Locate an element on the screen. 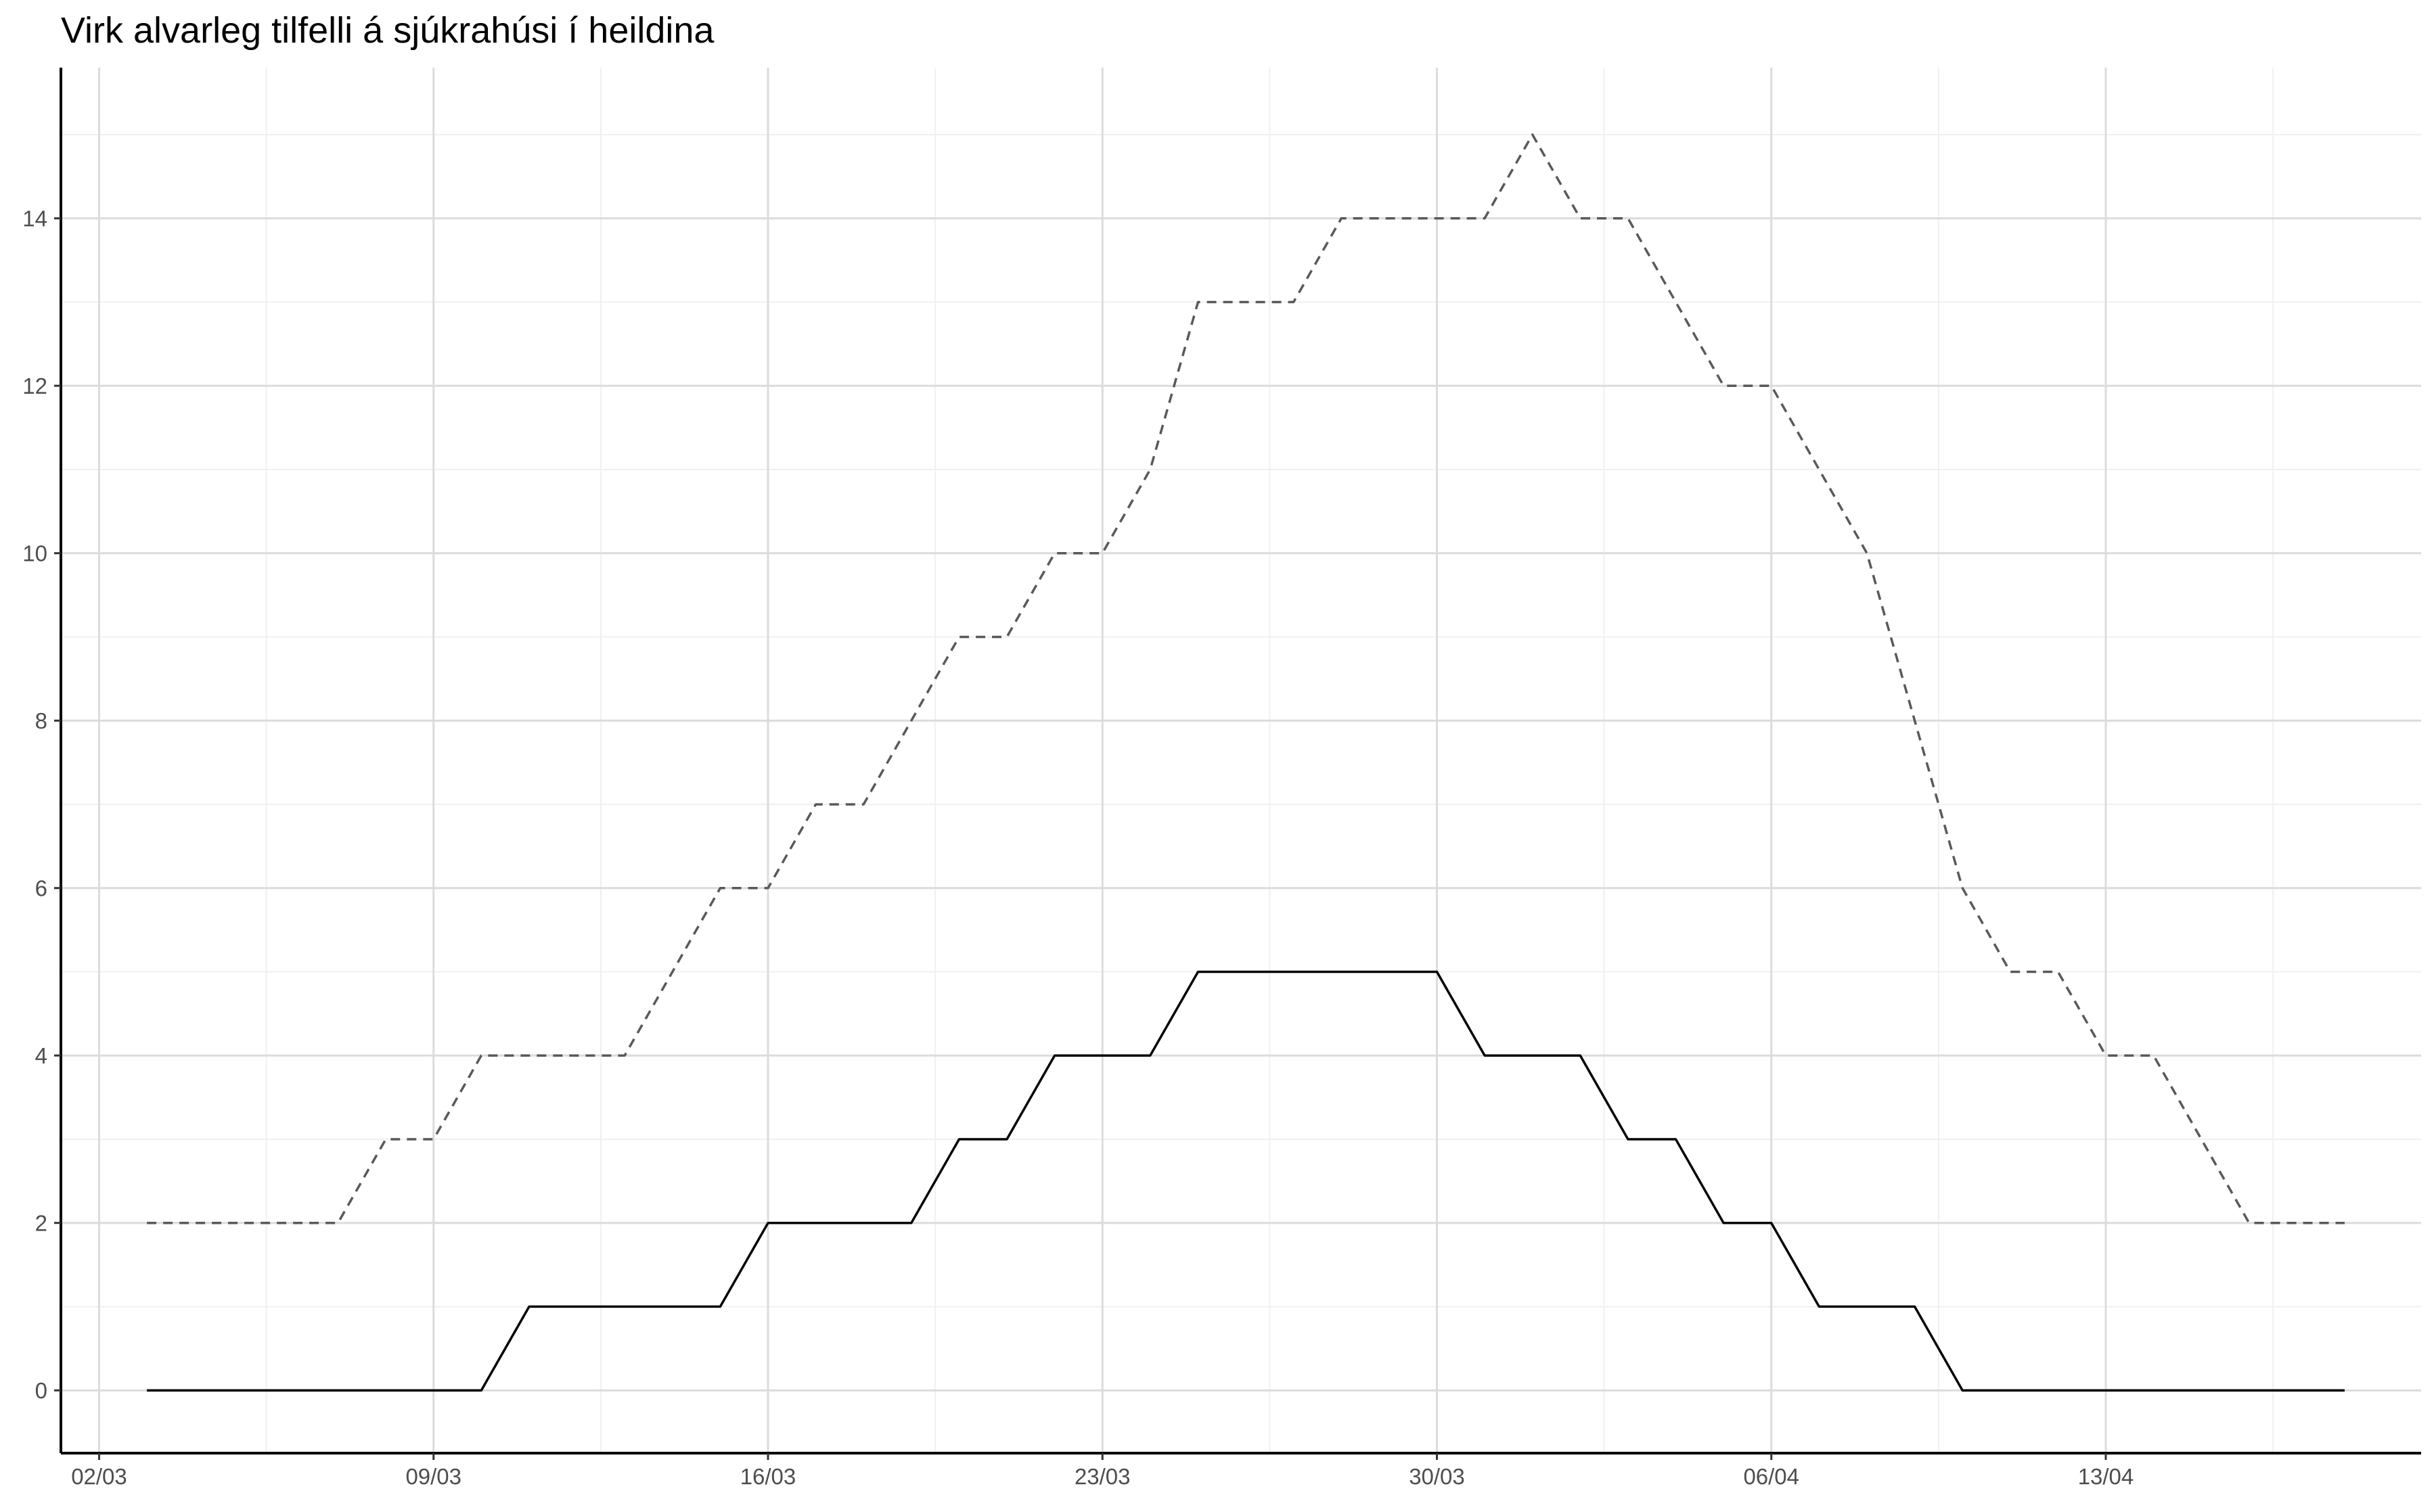 The width and height of the screenshot is (2436, 1512). y-tick-label: 14 is located at coordinates (34, 218).